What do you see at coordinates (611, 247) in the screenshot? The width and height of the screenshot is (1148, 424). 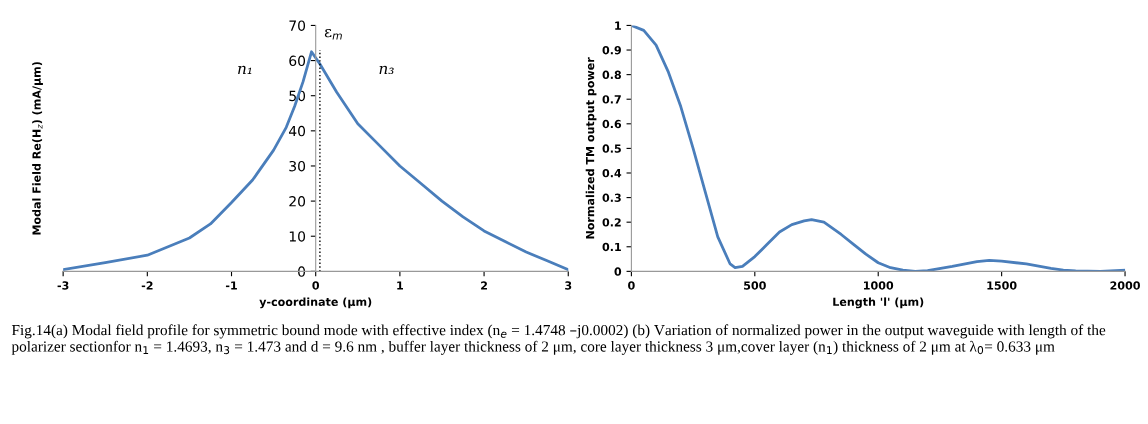 I see `y-tick-label: 0.1` at bounding box center [611, 247].